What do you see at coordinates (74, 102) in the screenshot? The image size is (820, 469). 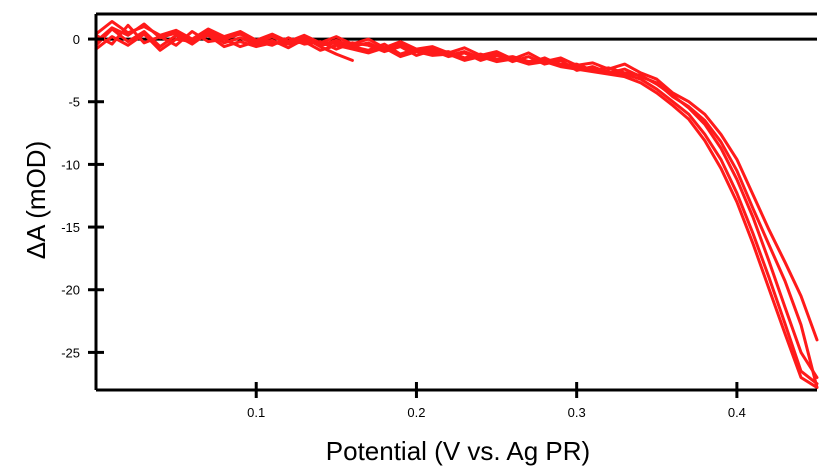 I see `y-tick-label: -5` at bounding box center [74, 102].